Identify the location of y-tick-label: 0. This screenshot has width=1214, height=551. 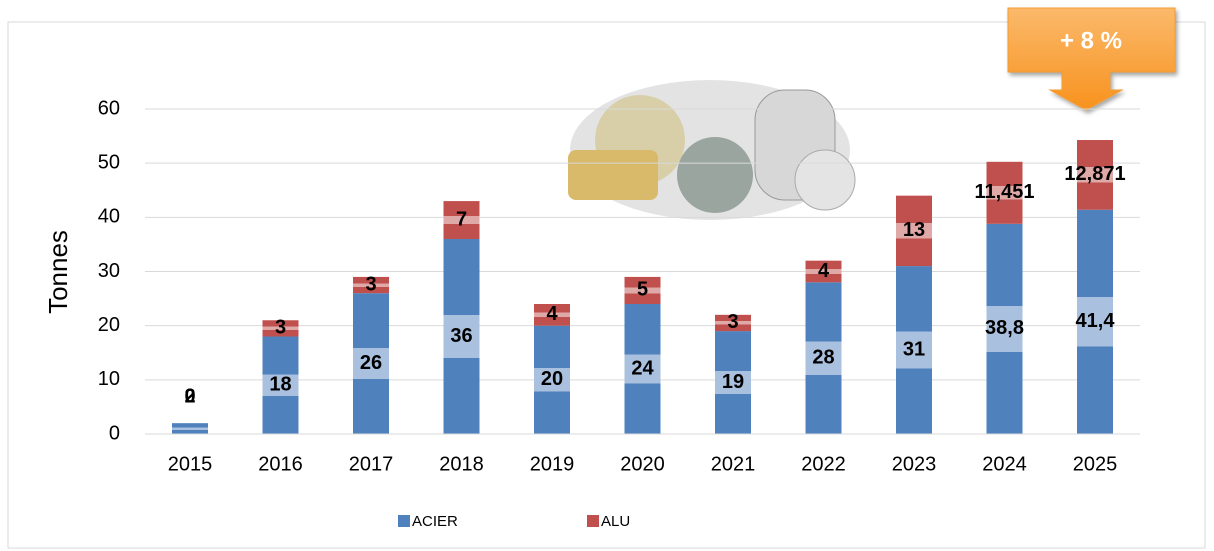
(114, 433).